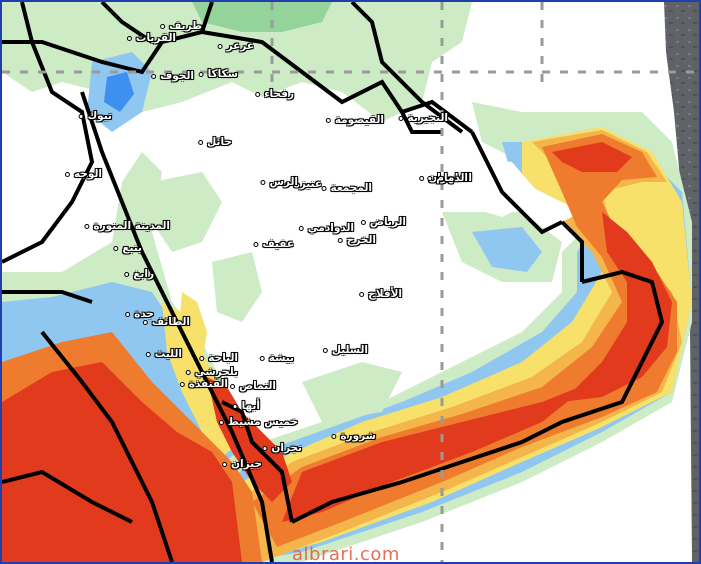 The image size is (701, 564). What do you see at coordinates (155, 38) in the screenshot?
I see `city-name: القريات` at bounding box center [155, 38].